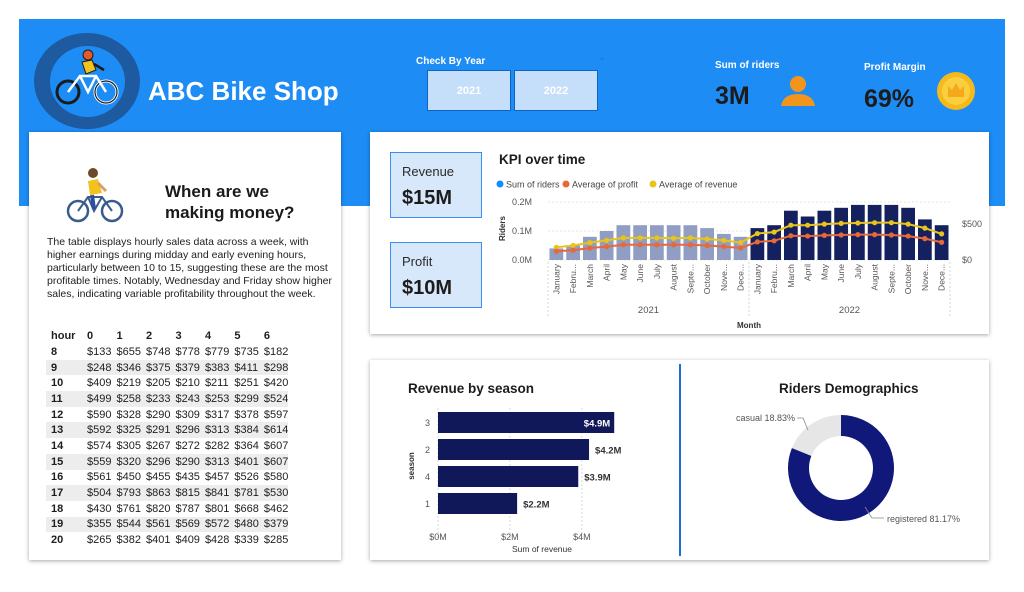  Describe the element at coordinates (158, 477) in the screenshot. I see `sales-cell: $455` at that location.